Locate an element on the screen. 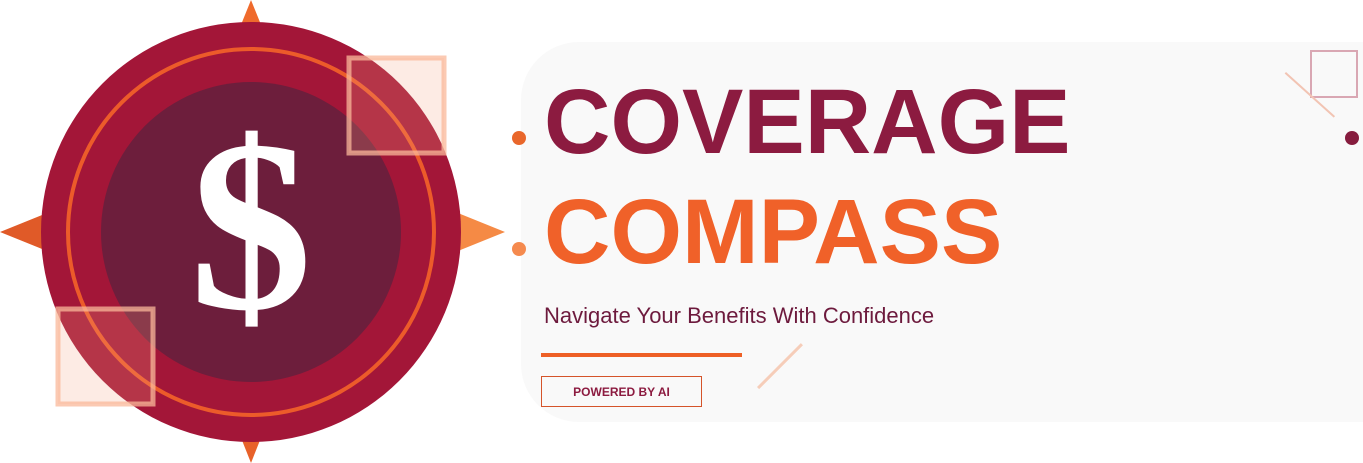 Image resolution: width=1363 pixels, height=463 pixels. powered-by-badge: POWERED BY AI is located at coordinates (621, 391).